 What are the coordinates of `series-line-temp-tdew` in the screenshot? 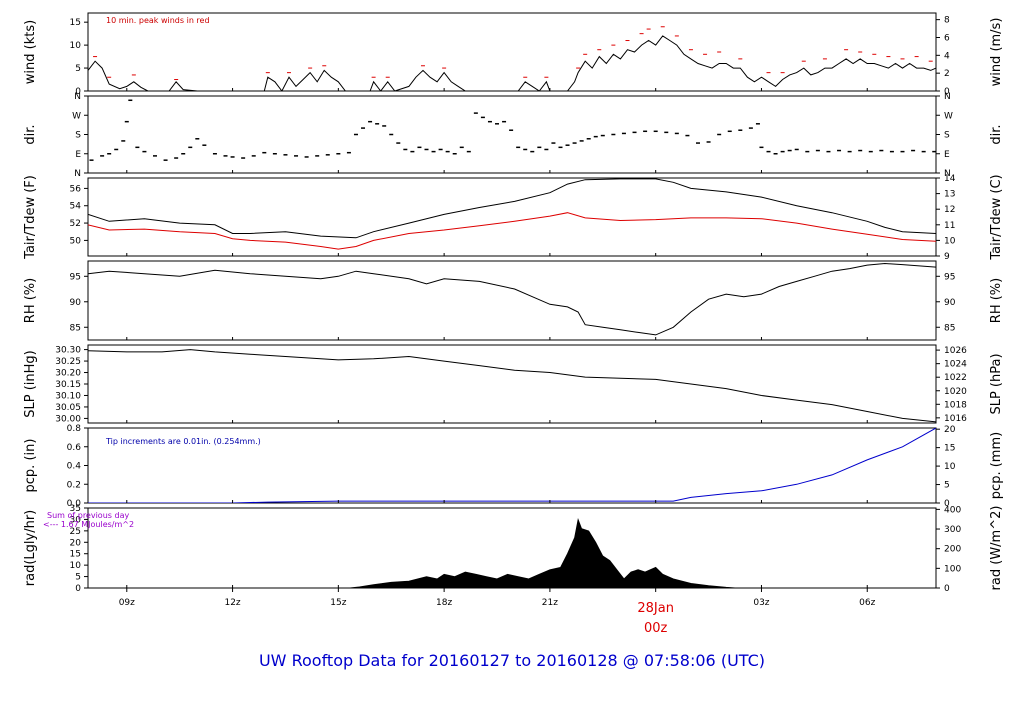 It's located at (512, 231).